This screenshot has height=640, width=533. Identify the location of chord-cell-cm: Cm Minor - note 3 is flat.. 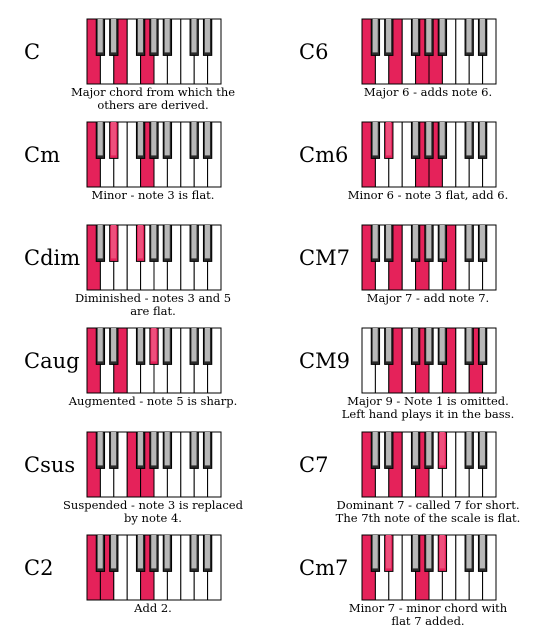
(135, 171).